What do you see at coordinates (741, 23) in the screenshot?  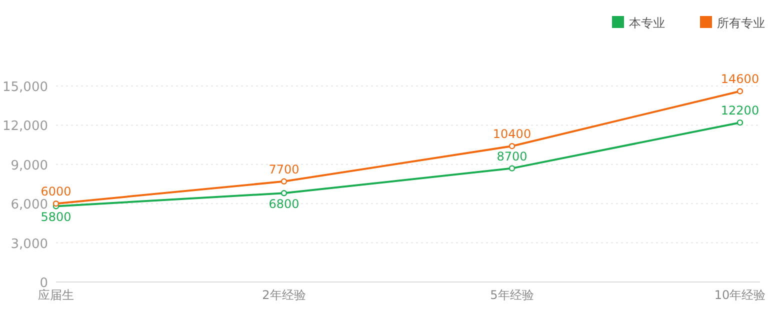 I see `legend-label: 所有专业` at bounding box center [741, 23].